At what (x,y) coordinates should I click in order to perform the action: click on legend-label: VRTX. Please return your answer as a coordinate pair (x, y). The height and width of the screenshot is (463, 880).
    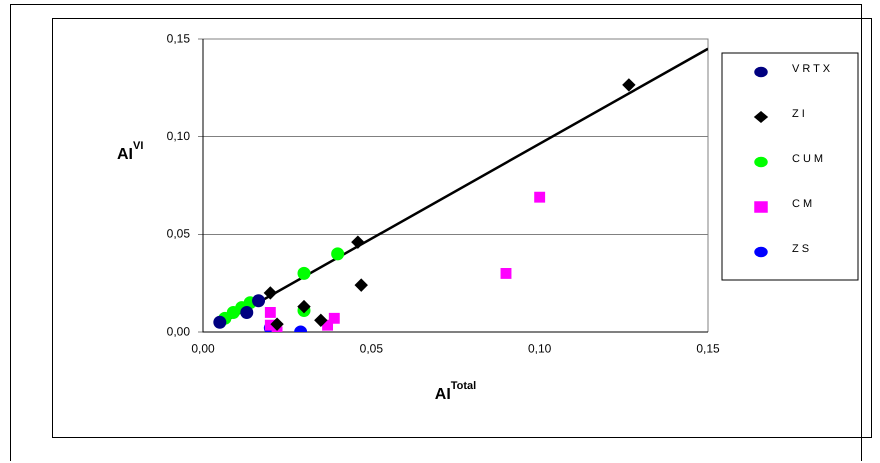
    Looking at the image, I should click on (813, 69).